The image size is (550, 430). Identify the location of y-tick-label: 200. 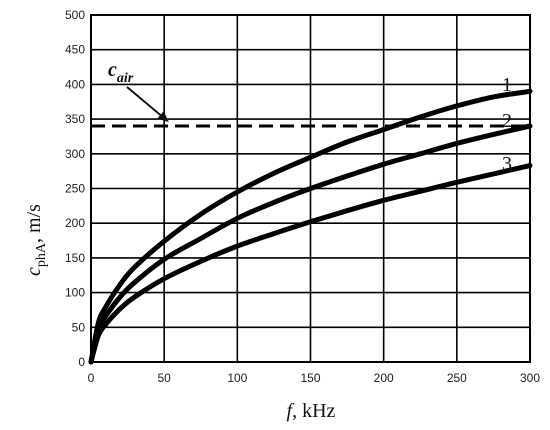
(75, 223).